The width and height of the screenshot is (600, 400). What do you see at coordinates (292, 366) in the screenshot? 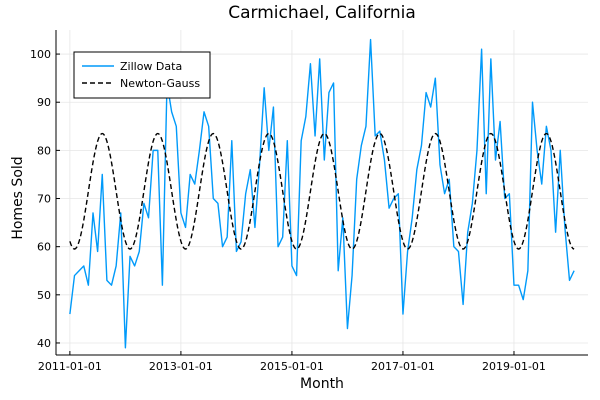
I see `x-tick-label: 2015-01-01` at bounding box center [292, 366].